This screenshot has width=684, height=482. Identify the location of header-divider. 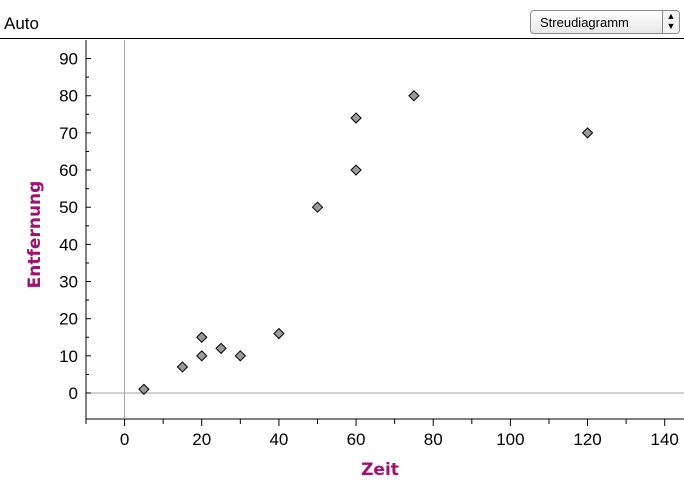
(342, 38).